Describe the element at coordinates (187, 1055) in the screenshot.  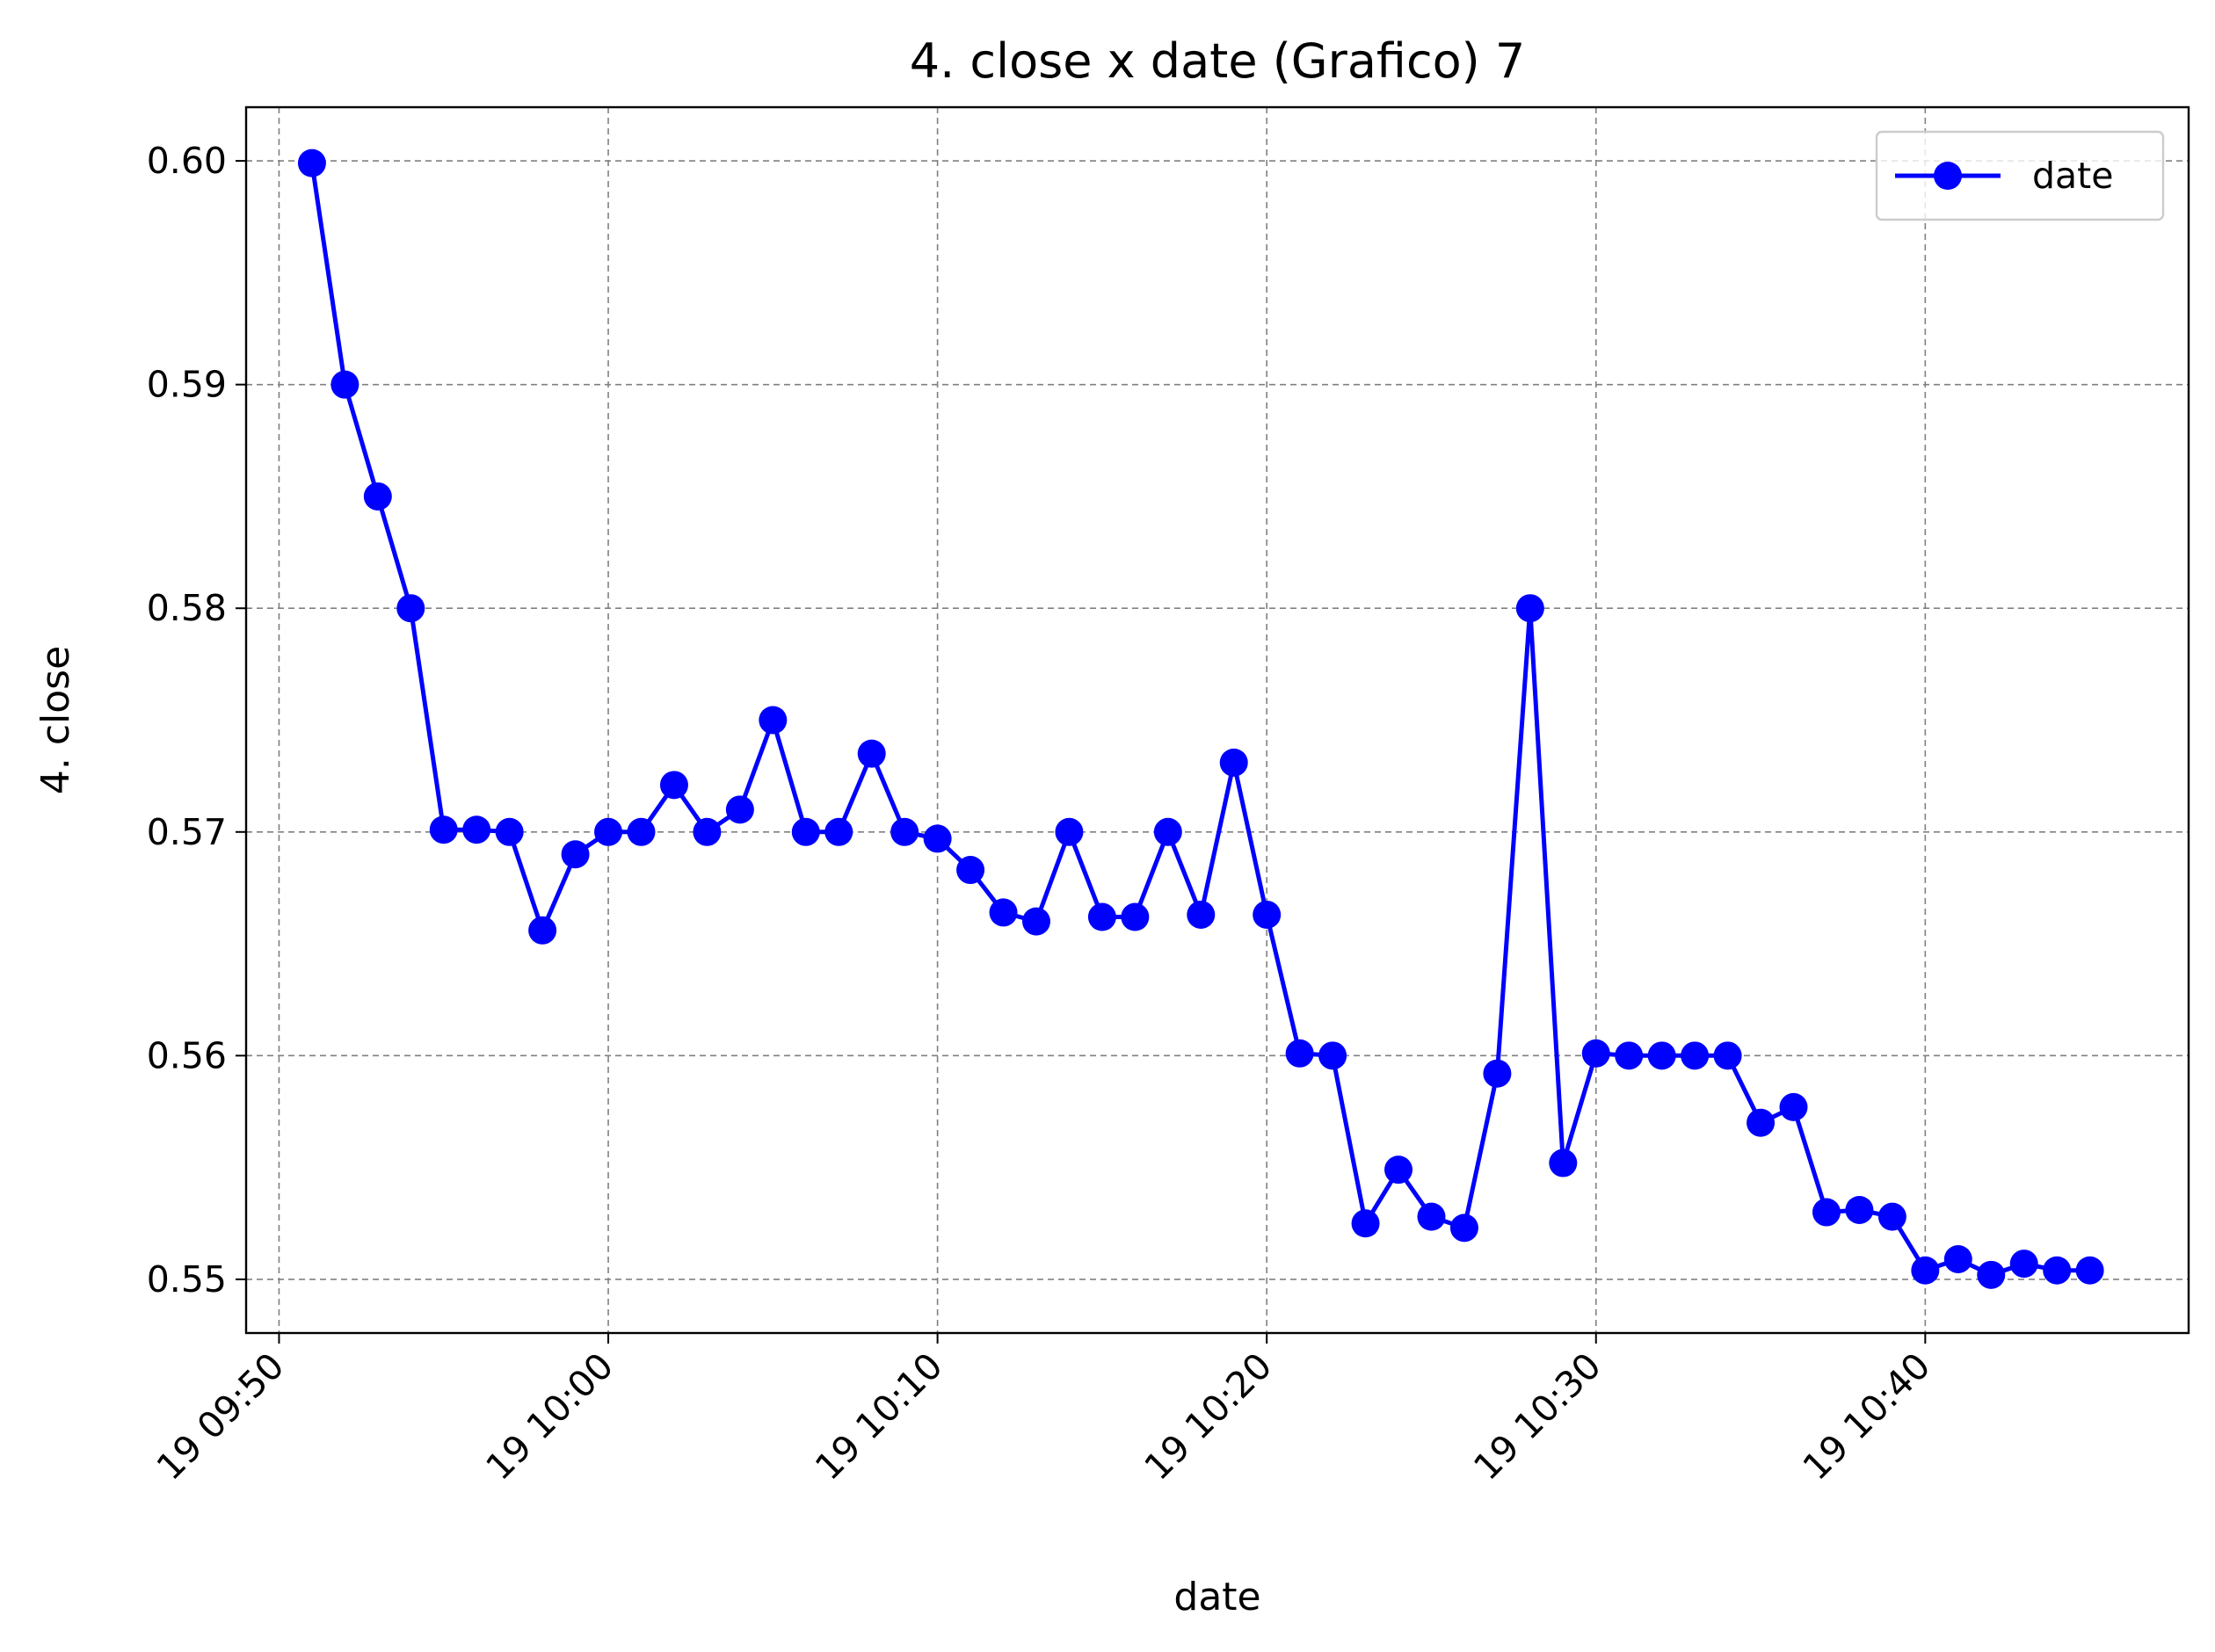
I see `y-tick-label: 0.56` at that location.